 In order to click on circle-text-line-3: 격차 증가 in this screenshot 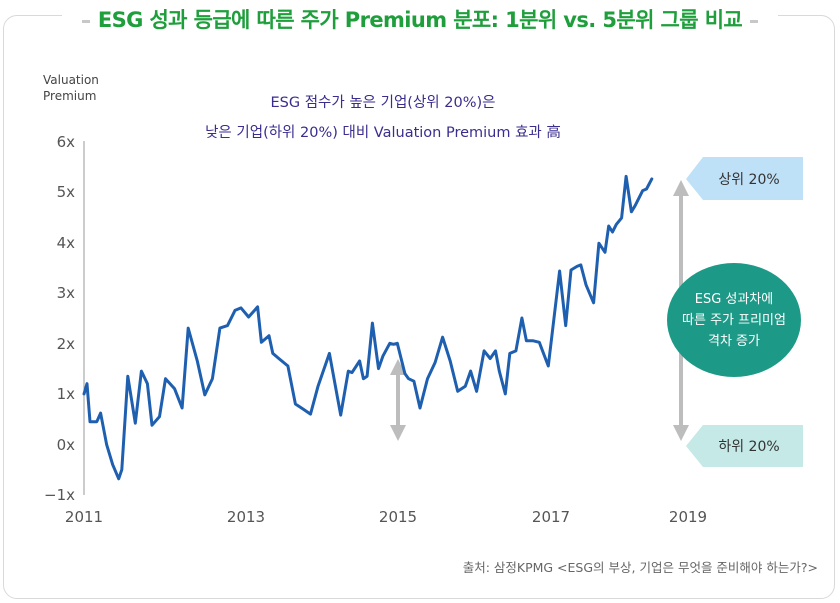, I will do `click(734, 341)`.